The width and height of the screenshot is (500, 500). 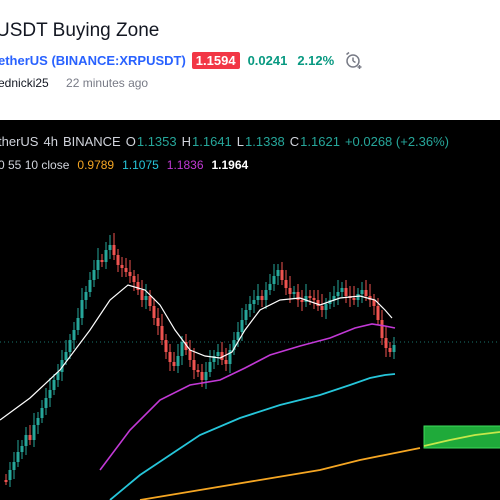 I want to click on symbol-link: etherUS (BINANCE:XRPUSDT), so click(x=93, y=60).